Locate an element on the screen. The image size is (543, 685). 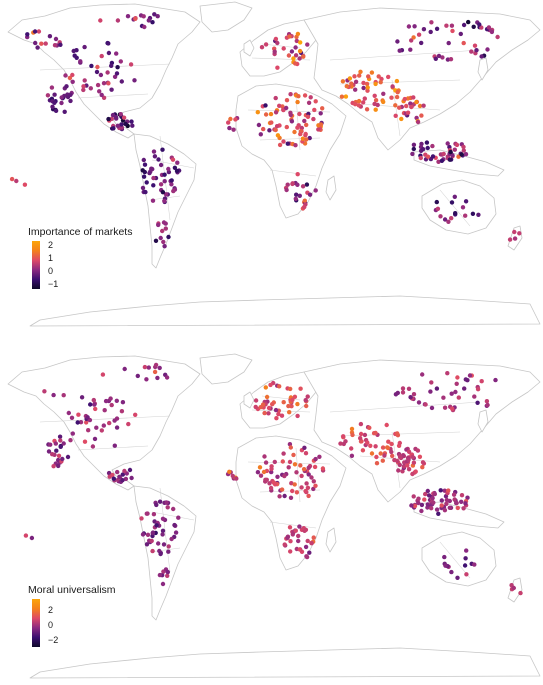
legend-title: Importance of markets is located at coordinates (80, 232).